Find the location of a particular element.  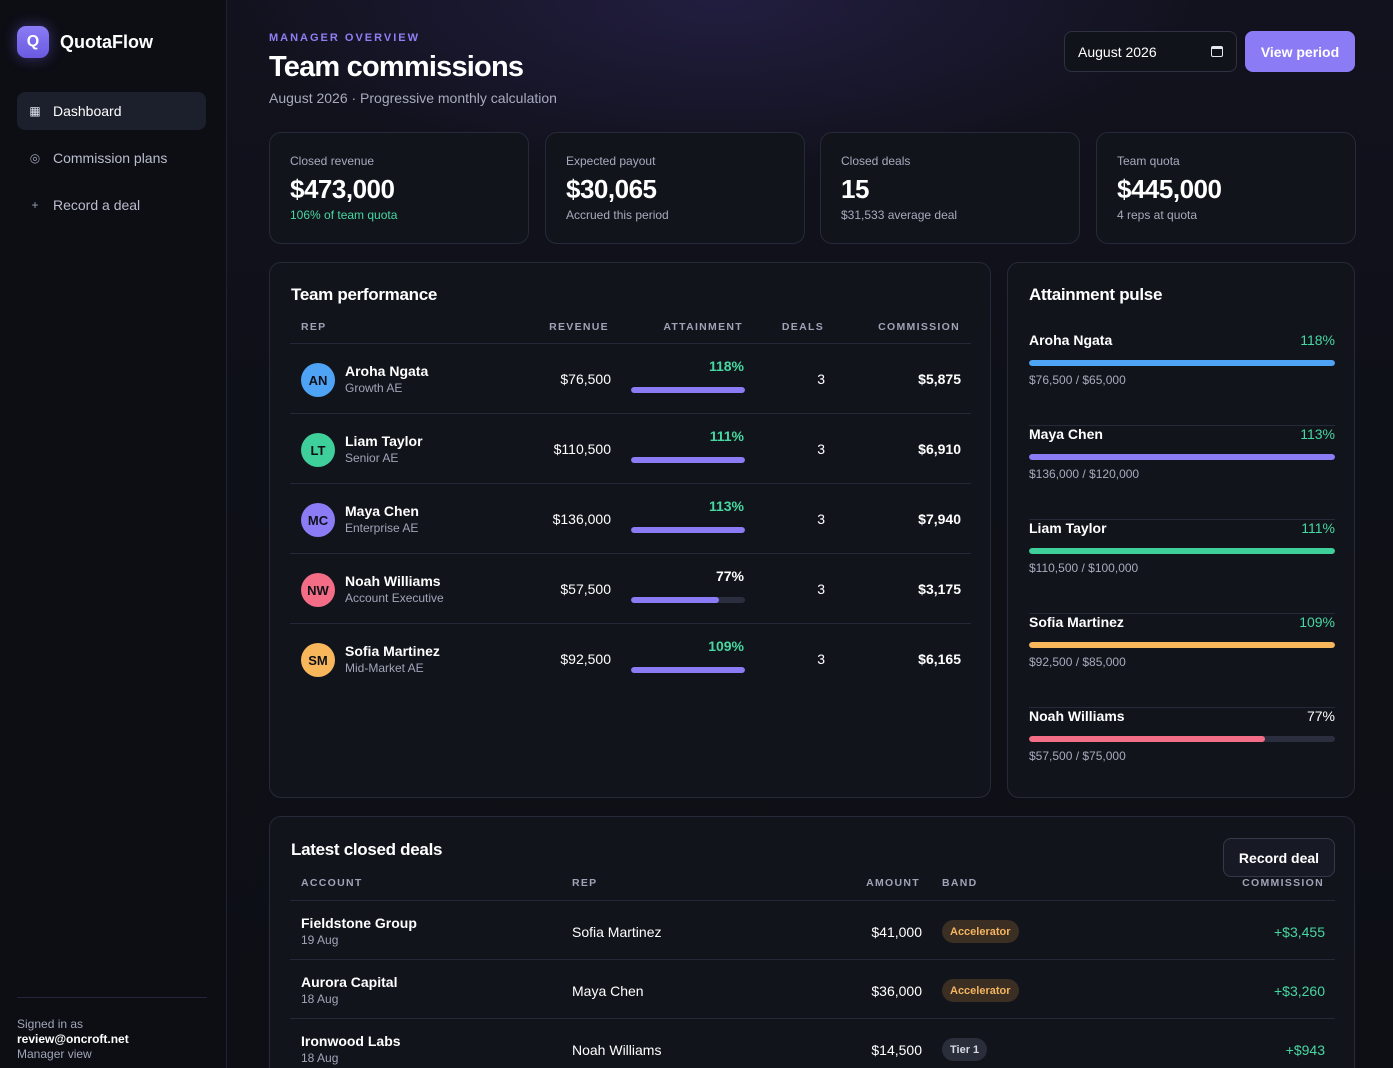

deal-commission: +$943 is located at coordinates (1305, 1050).